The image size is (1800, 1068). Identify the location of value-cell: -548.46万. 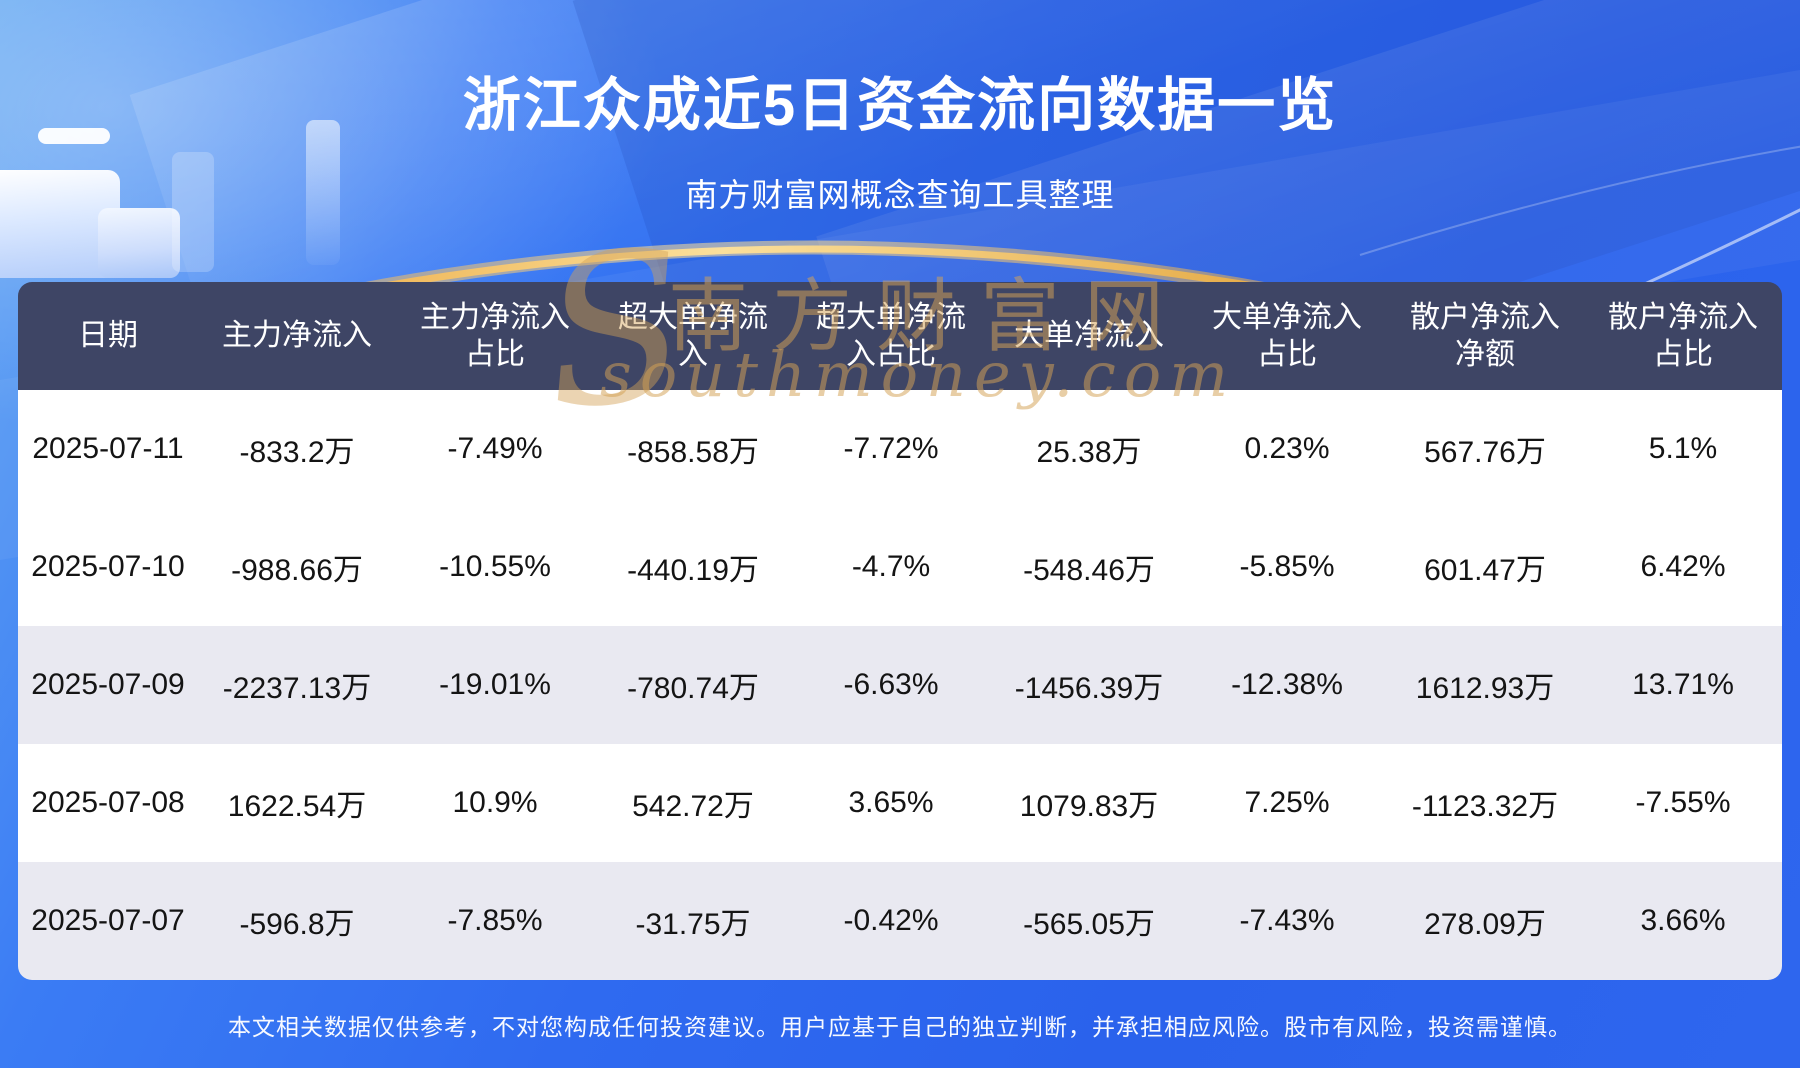
(1089, 567).